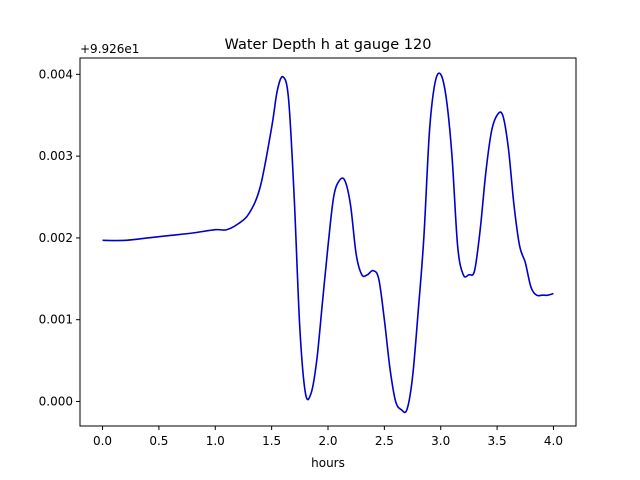  What do you see at coordinates (215, 441) in the screenshot?
I see `x-tick-label: 1.0` at bounding box center [215, 441].